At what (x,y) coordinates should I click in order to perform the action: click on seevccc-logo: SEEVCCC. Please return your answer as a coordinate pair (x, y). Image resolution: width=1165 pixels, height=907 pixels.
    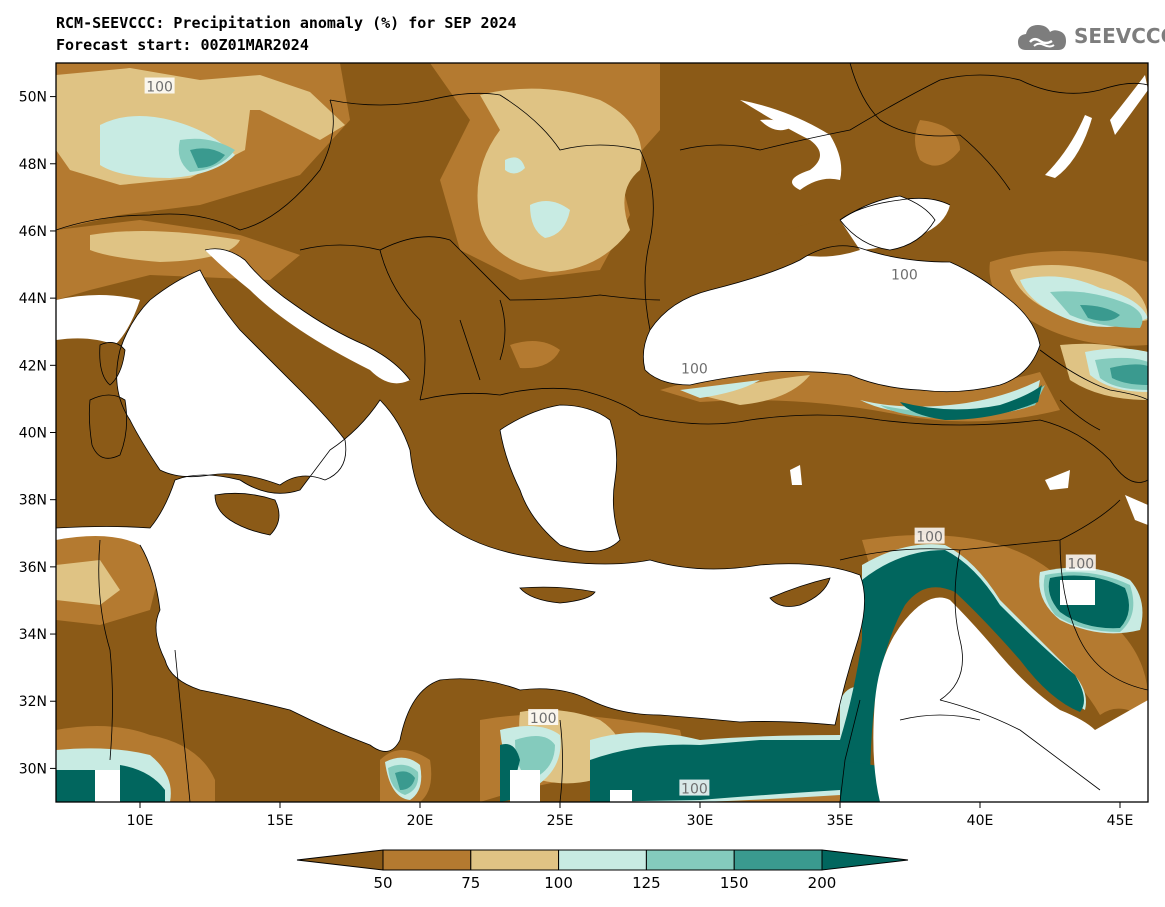
    Looking at the image, I should click on (1090, 40).